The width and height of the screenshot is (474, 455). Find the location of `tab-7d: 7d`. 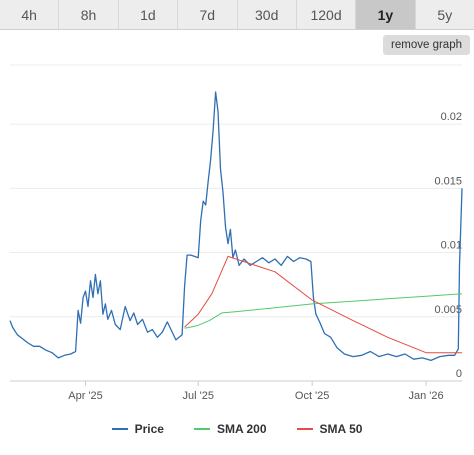

tab-7d: 7d is located at coordinates (208, 14).